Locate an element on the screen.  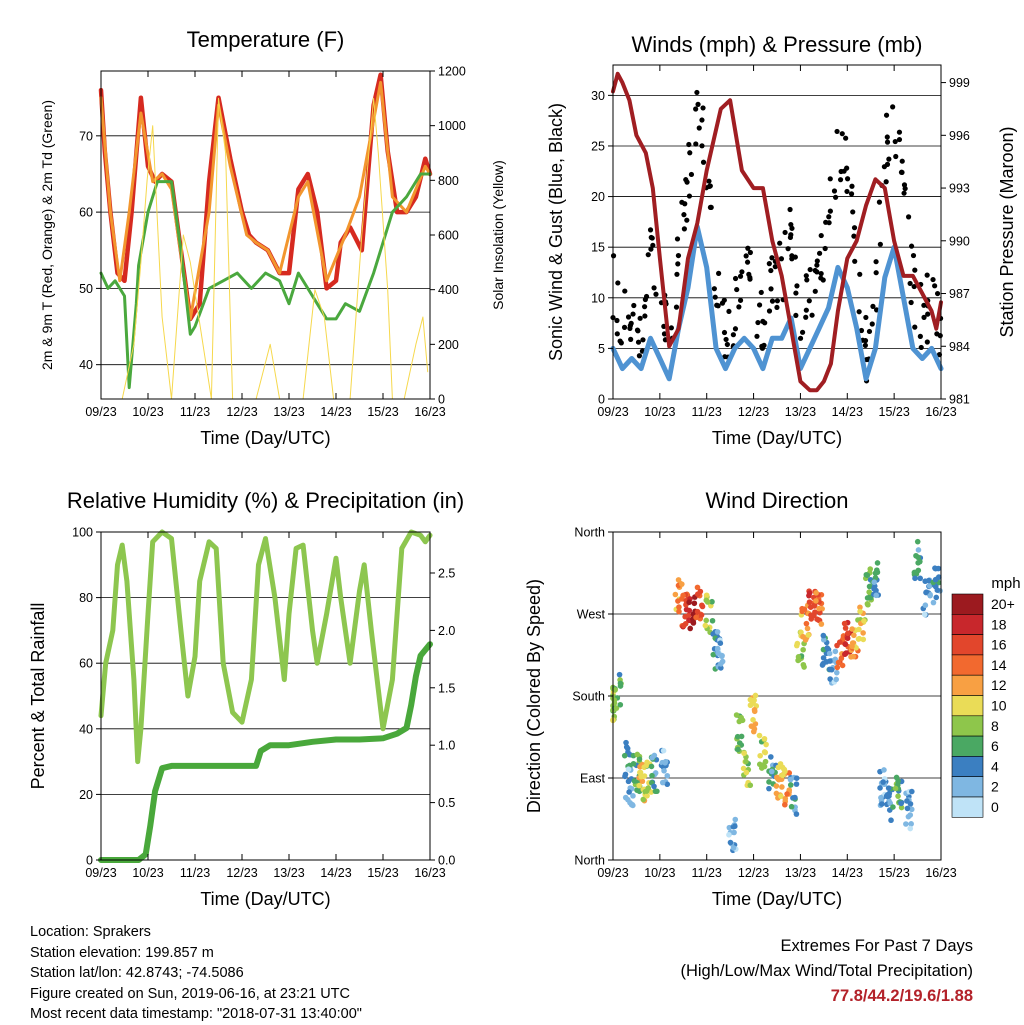
temperature-y2tick-label: 200 is located at coordinates (448, 345).